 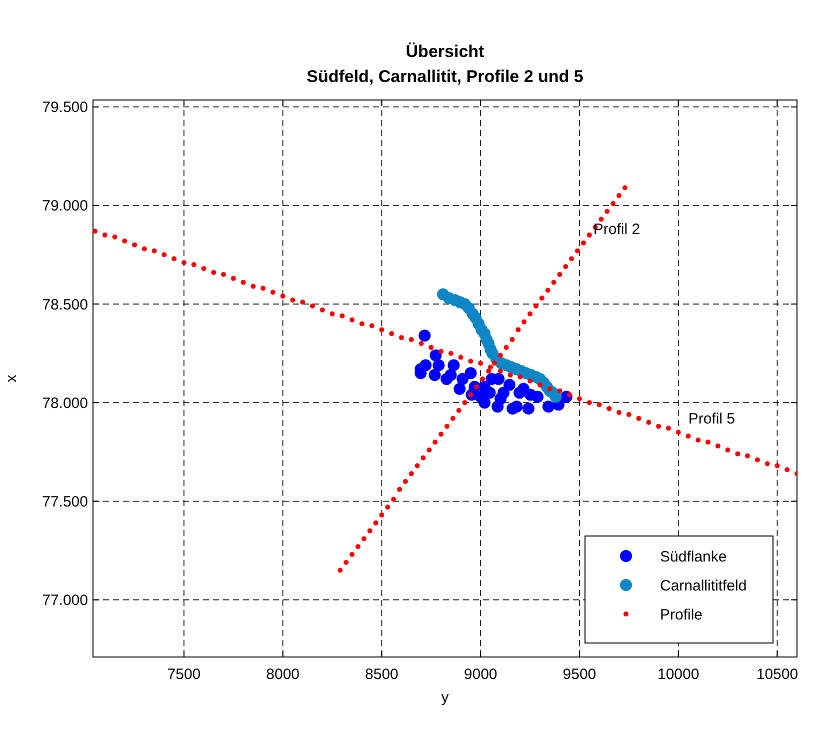 What do you see at coordinates (65, 305) in the screenshot?
I see `y-tick-label: 78.500` at bounding box center [65, 305].